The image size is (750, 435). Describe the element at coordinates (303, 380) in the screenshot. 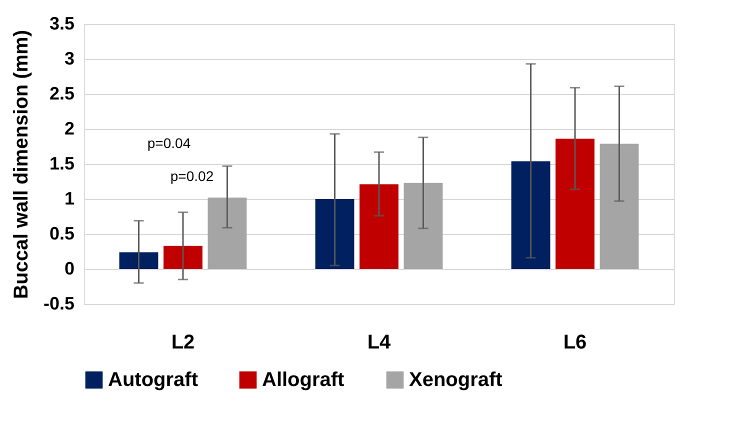

I see `legend-label: Allograft` at that location.